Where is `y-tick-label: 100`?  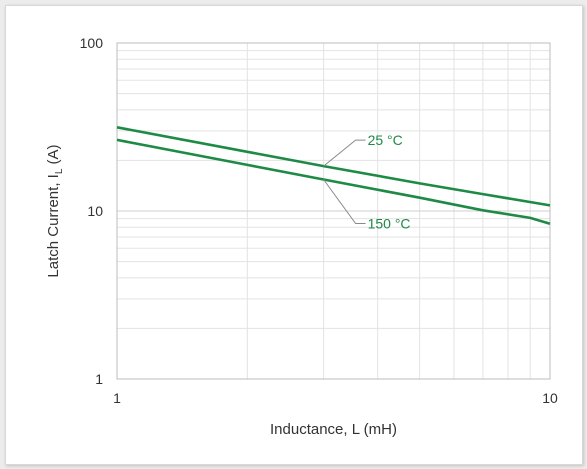
y-tick-label: 100 is located at coordinates (92, 43).